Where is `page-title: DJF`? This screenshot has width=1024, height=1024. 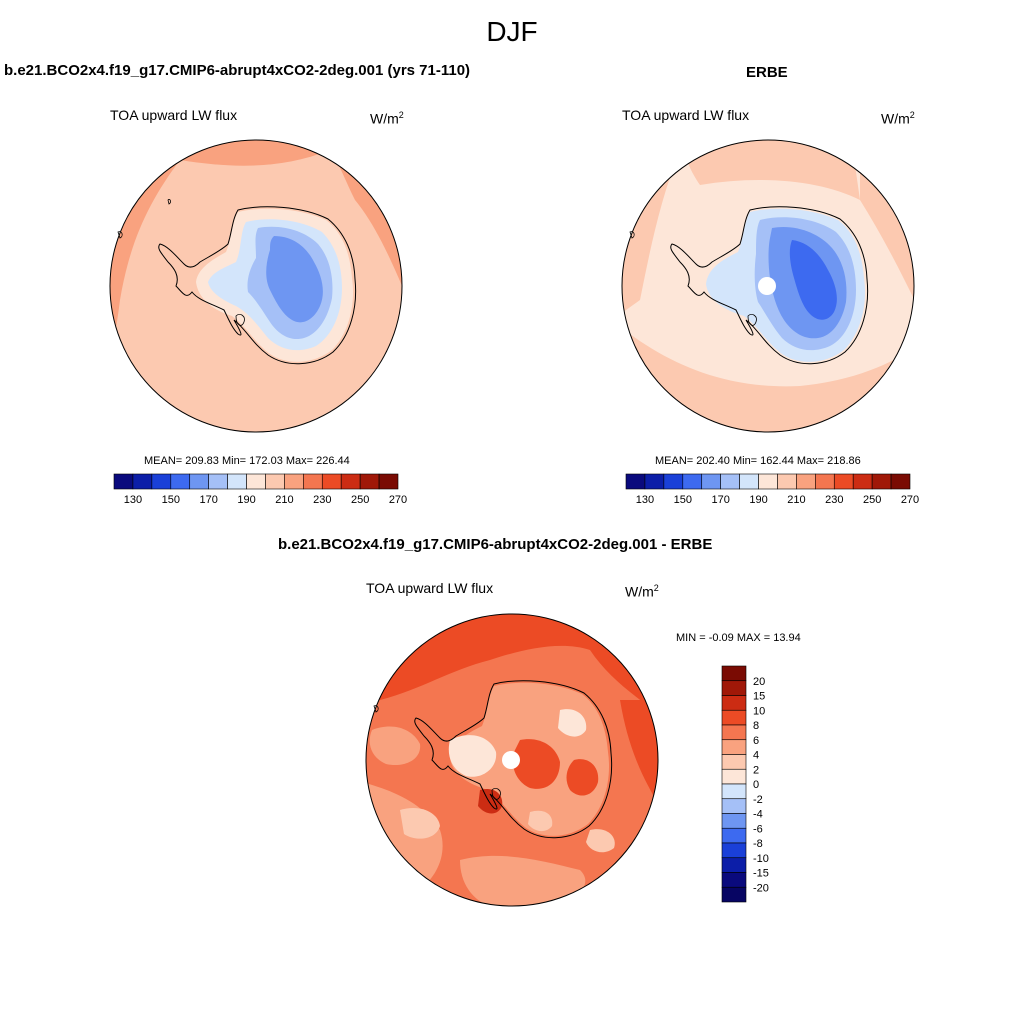
page-title: DJF is located at coordinates (512, 31).